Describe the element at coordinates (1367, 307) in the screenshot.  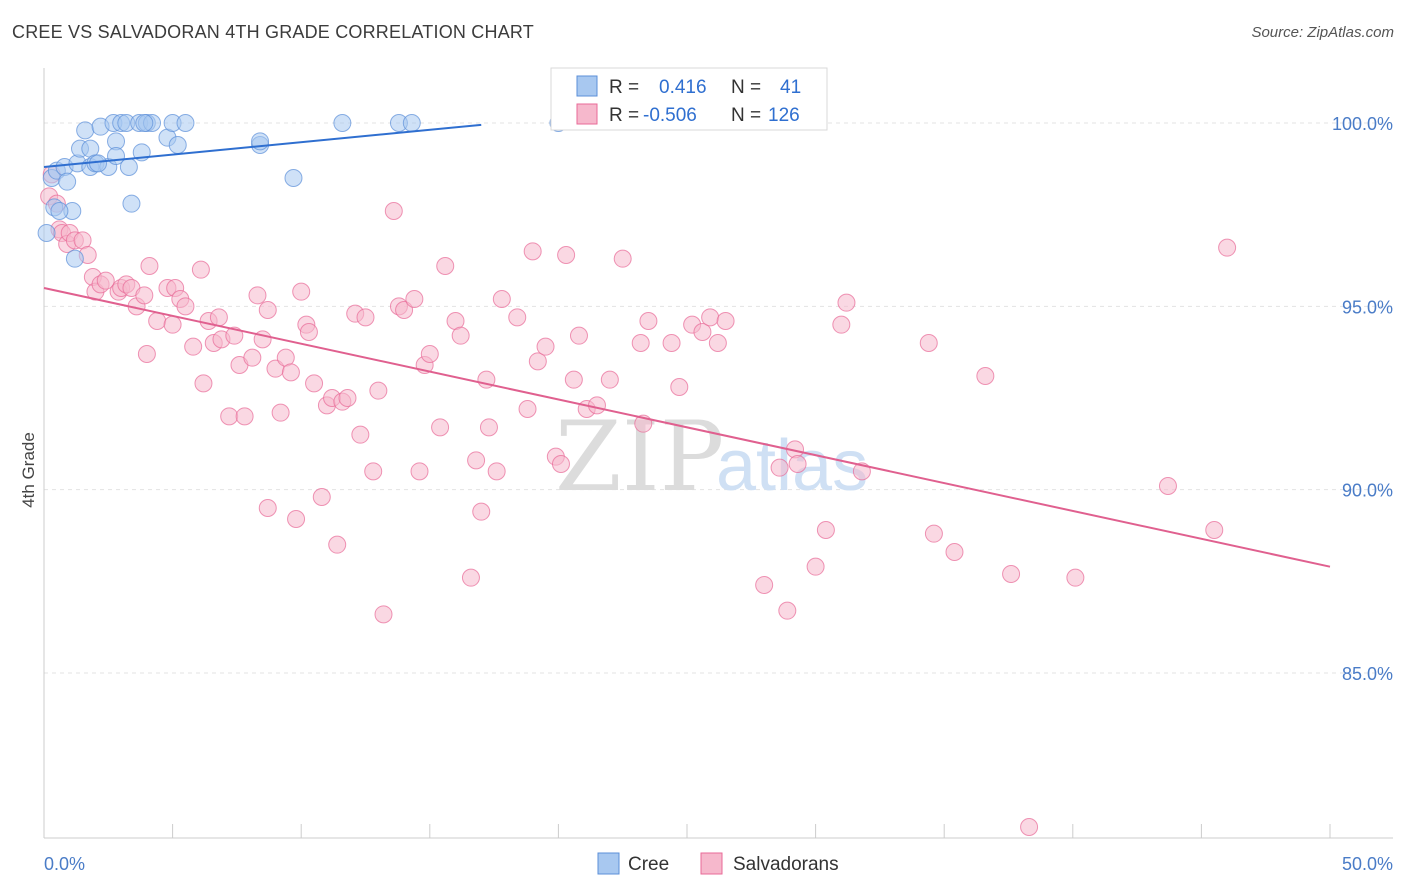
I see `y-tick-label: 95.0%` at that location.